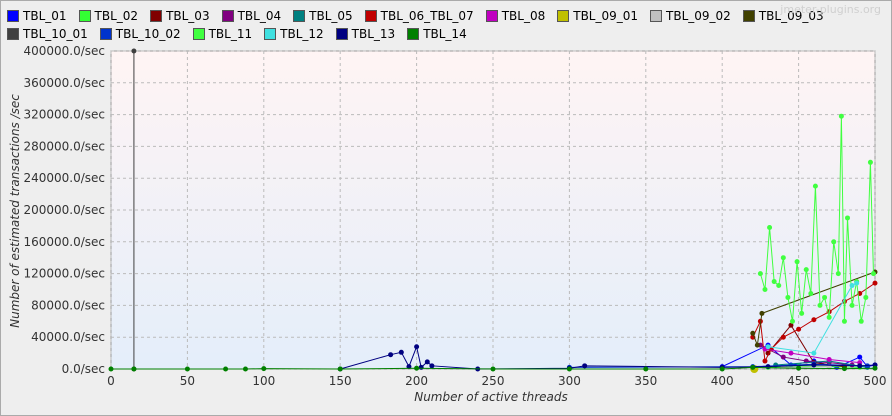 The image size is (892, 416). I want to click on legend-item: TBL_08, so click(515, 16).